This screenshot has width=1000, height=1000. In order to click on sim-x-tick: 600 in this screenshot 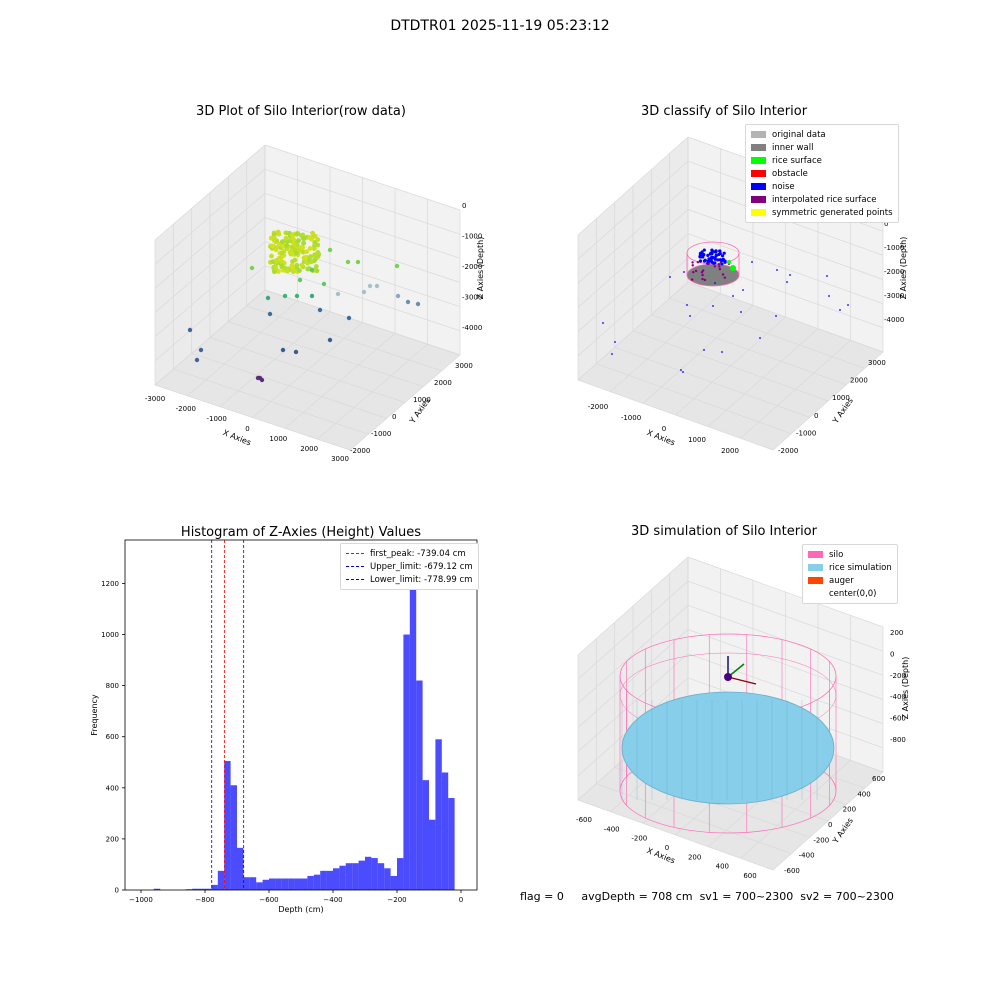, I will do `click(749, 876)`.